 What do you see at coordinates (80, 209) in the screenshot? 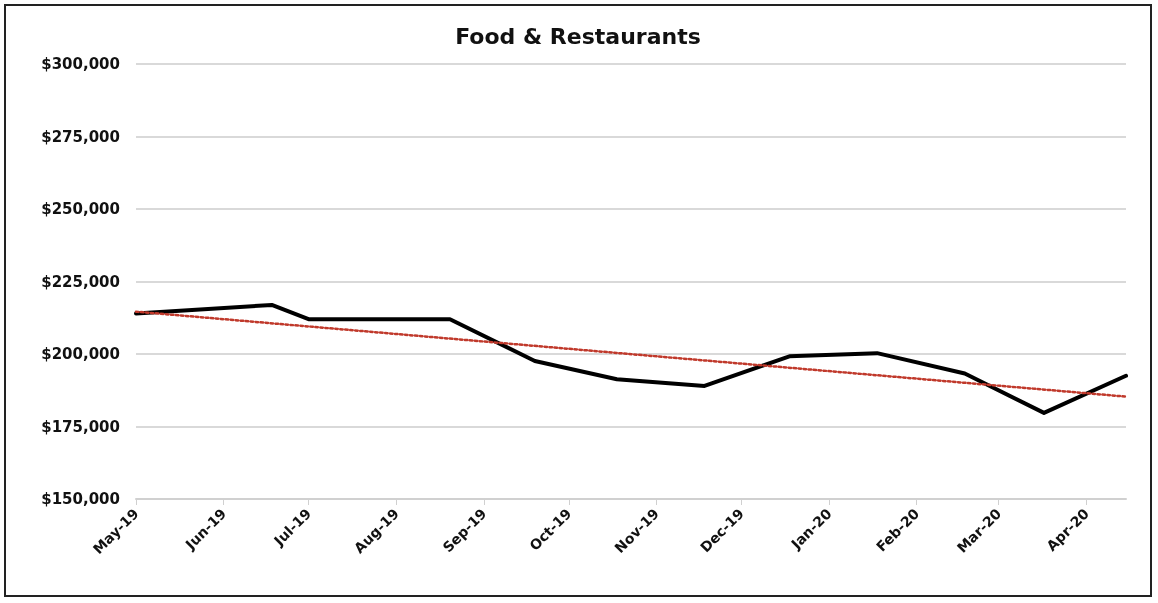
I see `y-tick-label: $250,000` at bounding box center [80, 209].